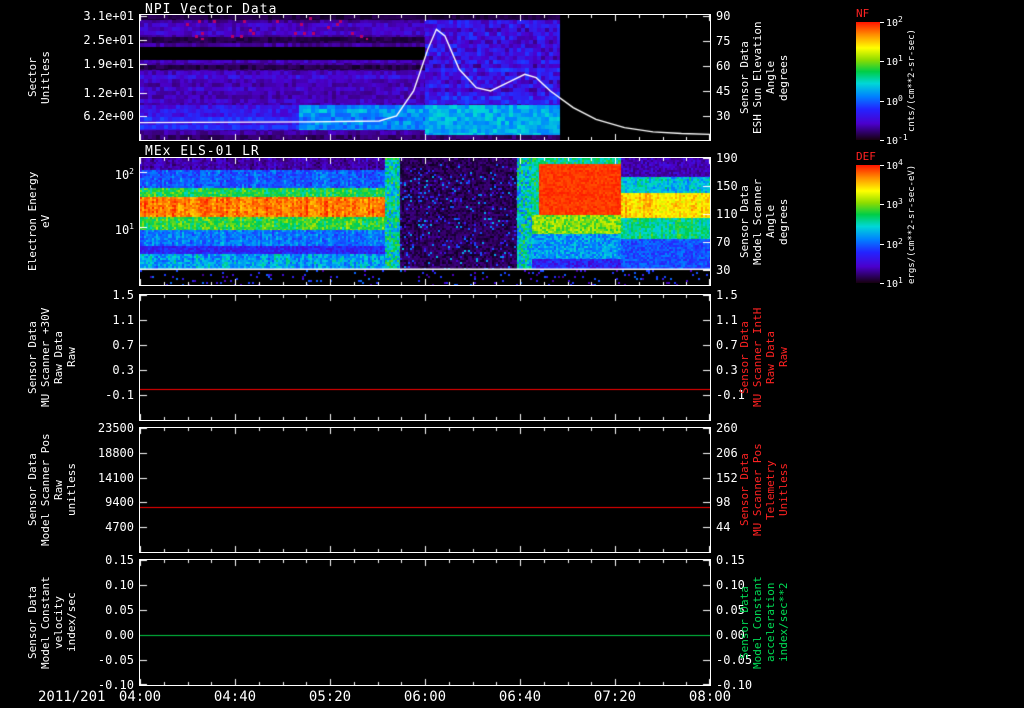 The width and height of the screenshot is (1024, 708). Describe the element at coordinates (123, 345) in the screenshot. I see `y-left-tick-label: 0.7` at that location.